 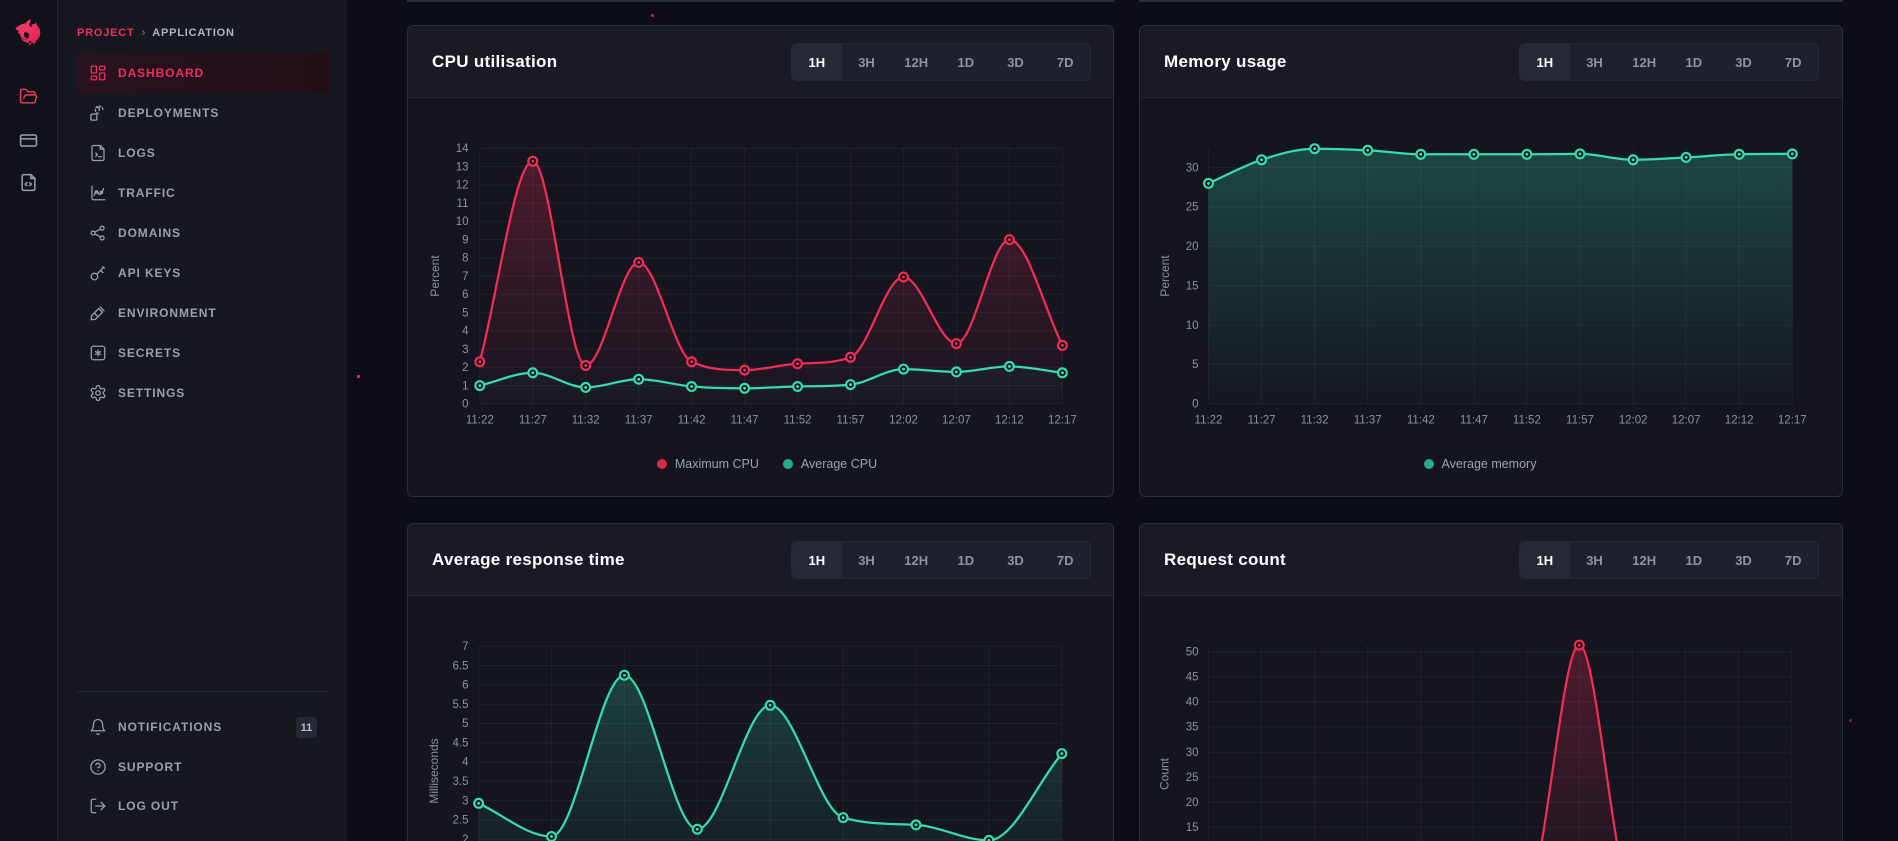 What do you see at coordinates (463, 204) in the screenshot?
I see `svg-text: 11` at bounding box center [463, 204].